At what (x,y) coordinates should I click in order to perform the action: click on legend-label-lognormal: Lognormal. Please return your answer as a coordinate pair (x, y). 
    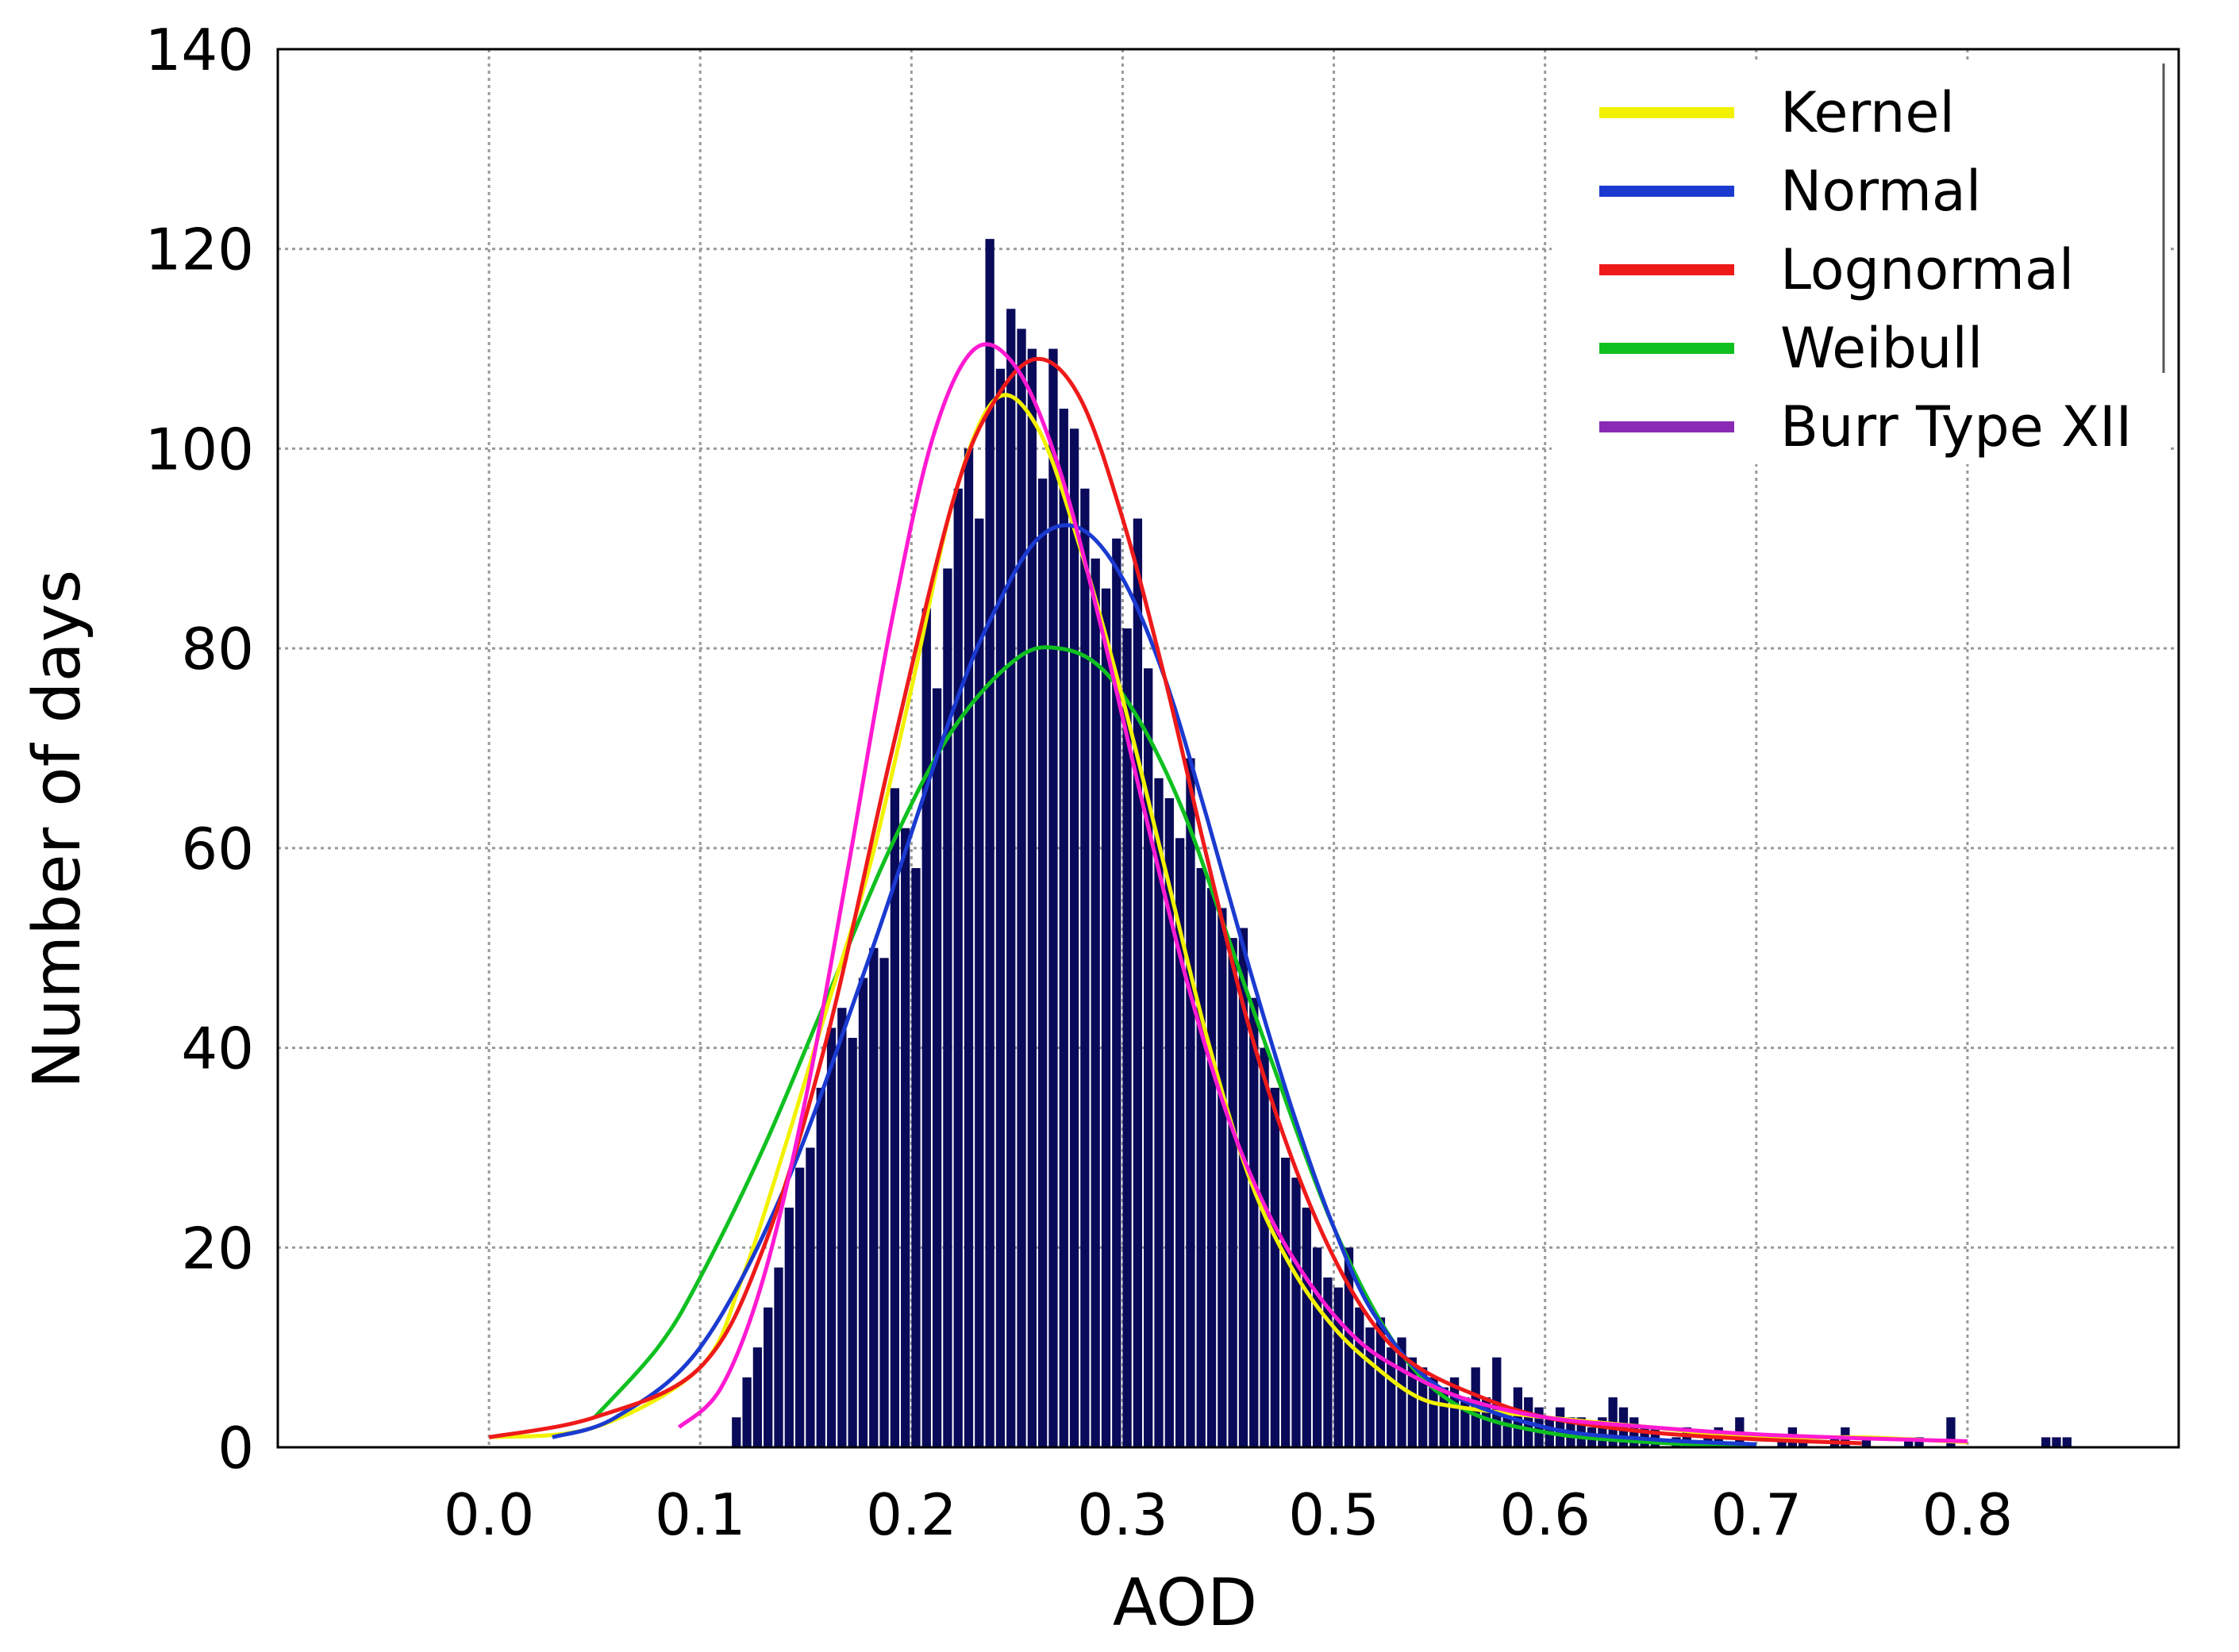
    Looking at the image, I should click on (1927, 269).